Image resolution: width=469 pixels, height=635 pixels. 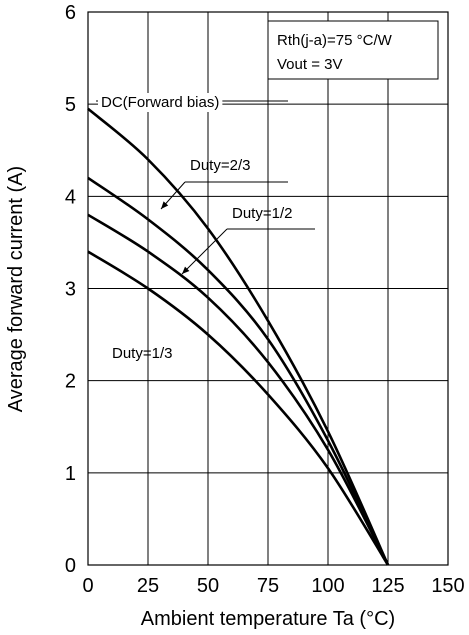 What do you see at coordinates (447, 586) in the screenshot?
I see `x-tick-label: 150` at bounding box center [447, 586].